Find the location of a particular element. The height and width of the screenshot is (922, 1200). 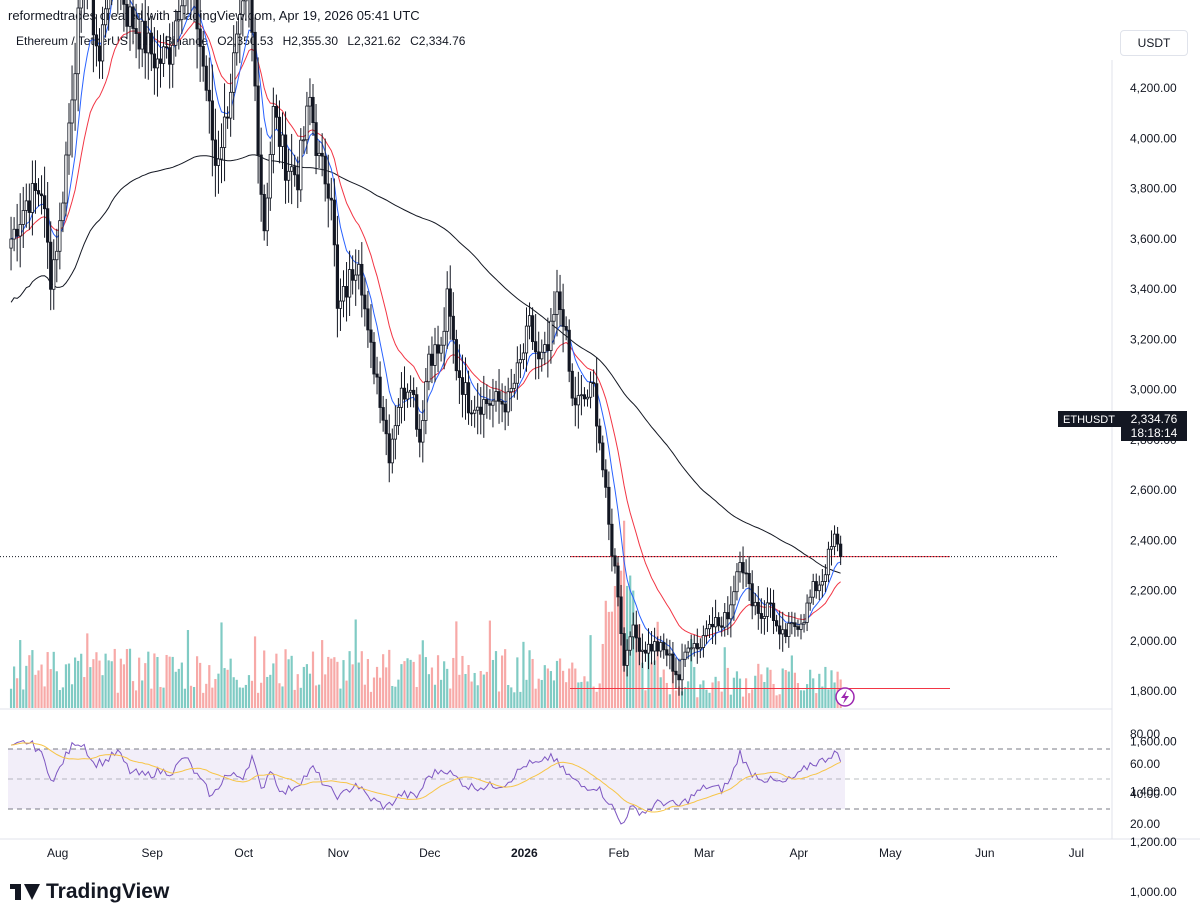

price-tick-label: 1,800.00 is located at coordinates (1153, 691).